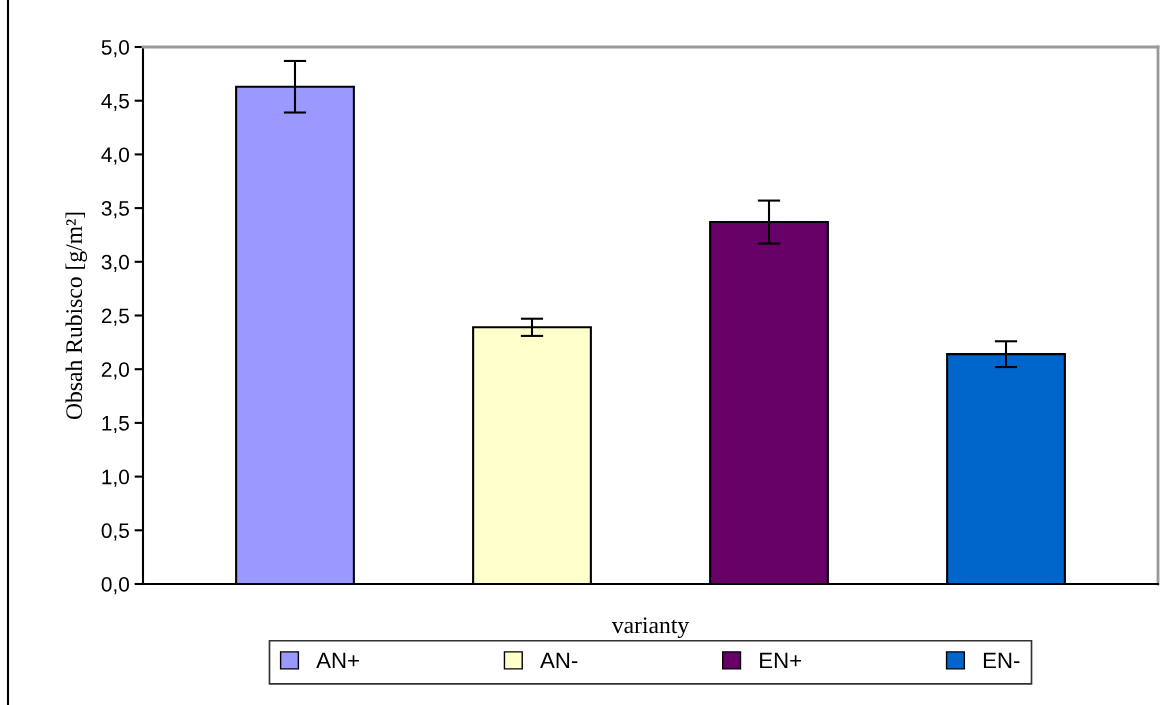 The image size is (1170, 705). What do you see at coordinates (76, 316) in the screenshot?
I see `y-axis-title: Obsah Rubisco [g/m²]` at bounding box center [76, 316].